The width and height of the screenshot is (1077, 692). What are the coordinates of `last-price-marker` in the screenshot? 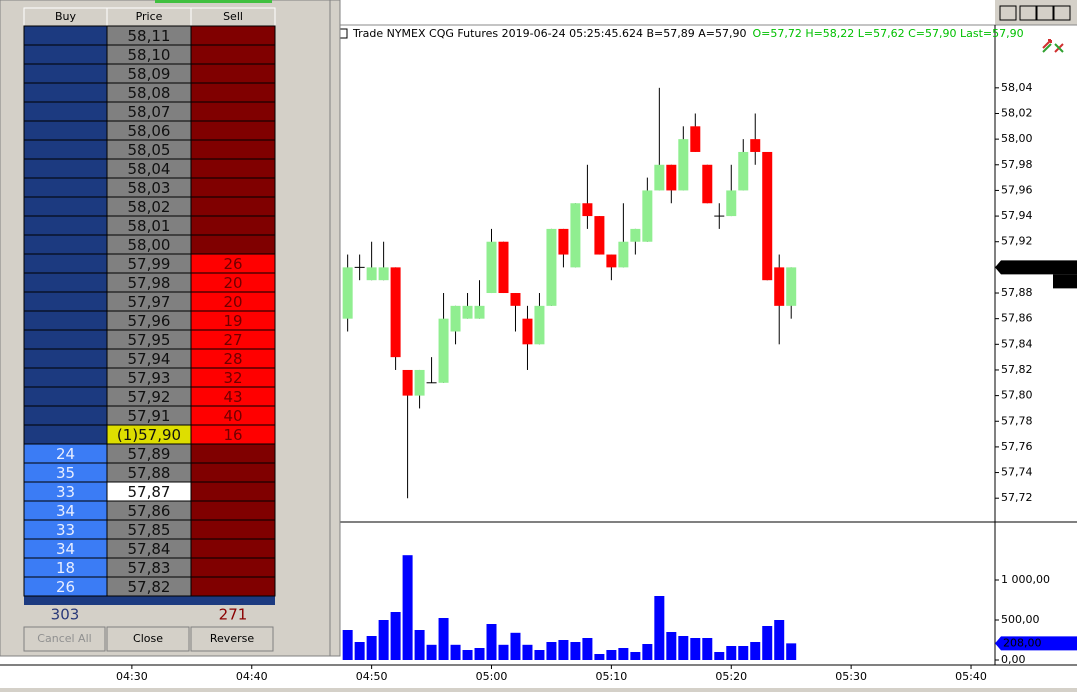 It's located at (1036, 267).